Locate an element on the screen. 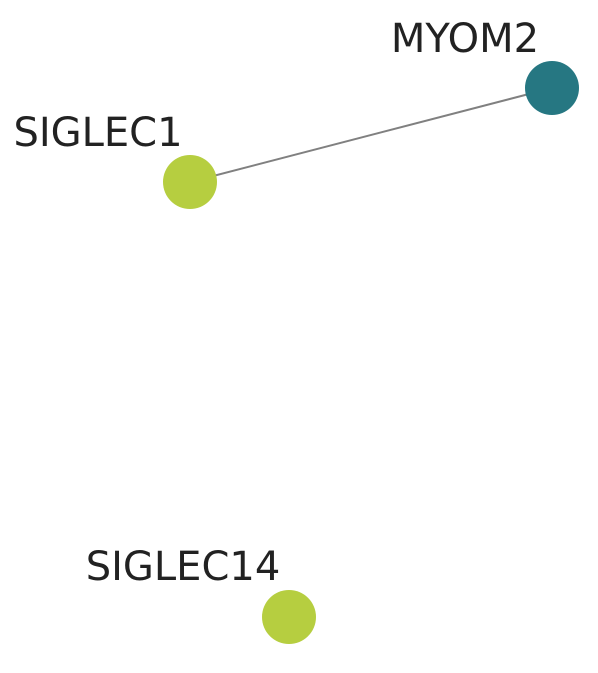 The width and height of the screenshot is (598, 673). node-siglec1-label: SIGLEC1 is located at coordinates (97, 133).